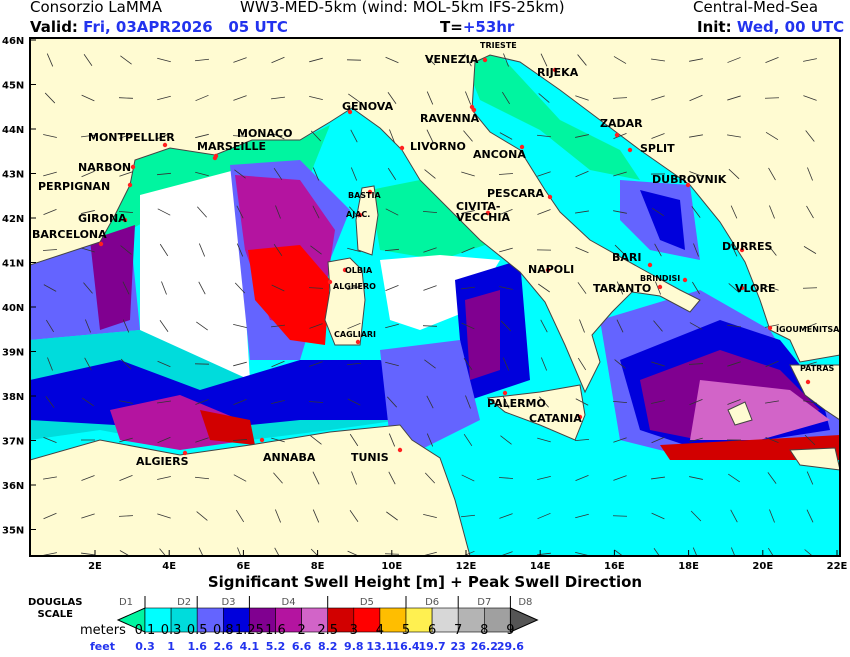 Image resolution: width=850 pixels, height=657 pixels. I want to click on lat-label: 44N, so click(13, 130).